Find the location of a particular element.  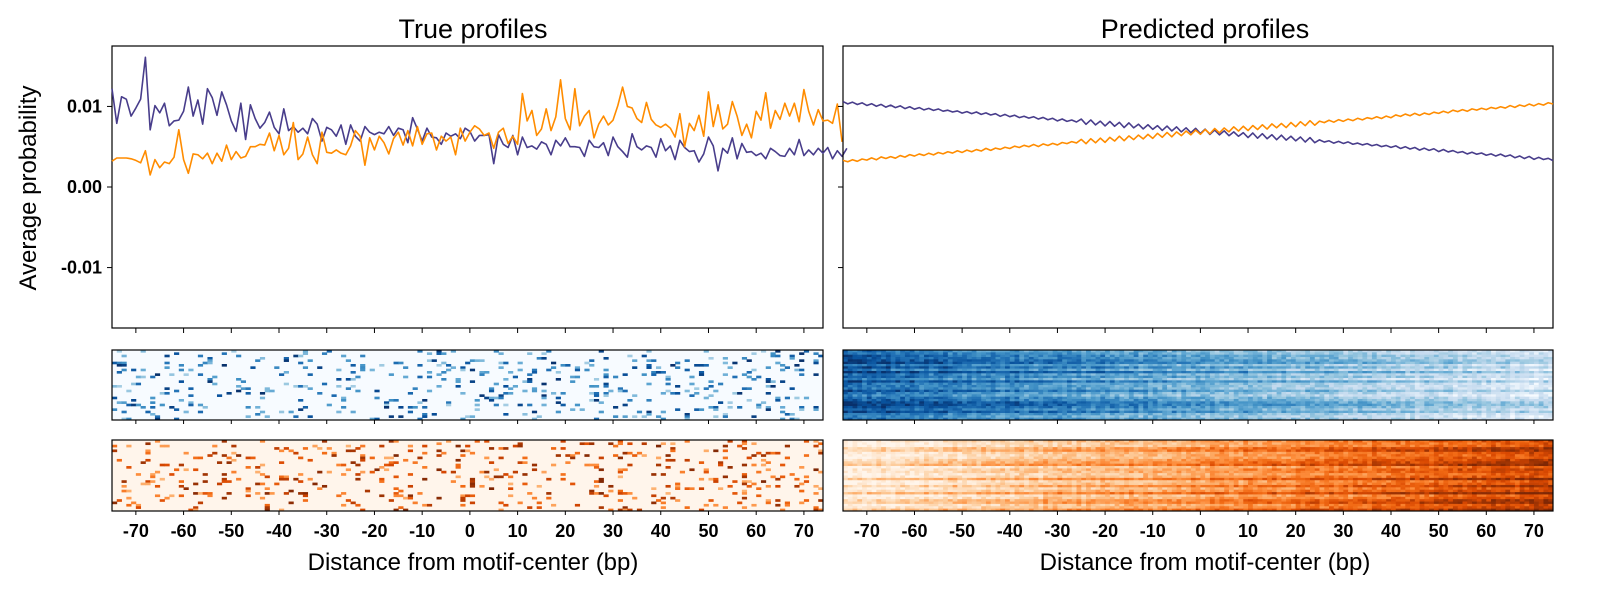

pred-series-negative is located at coordinates (1198, 132).